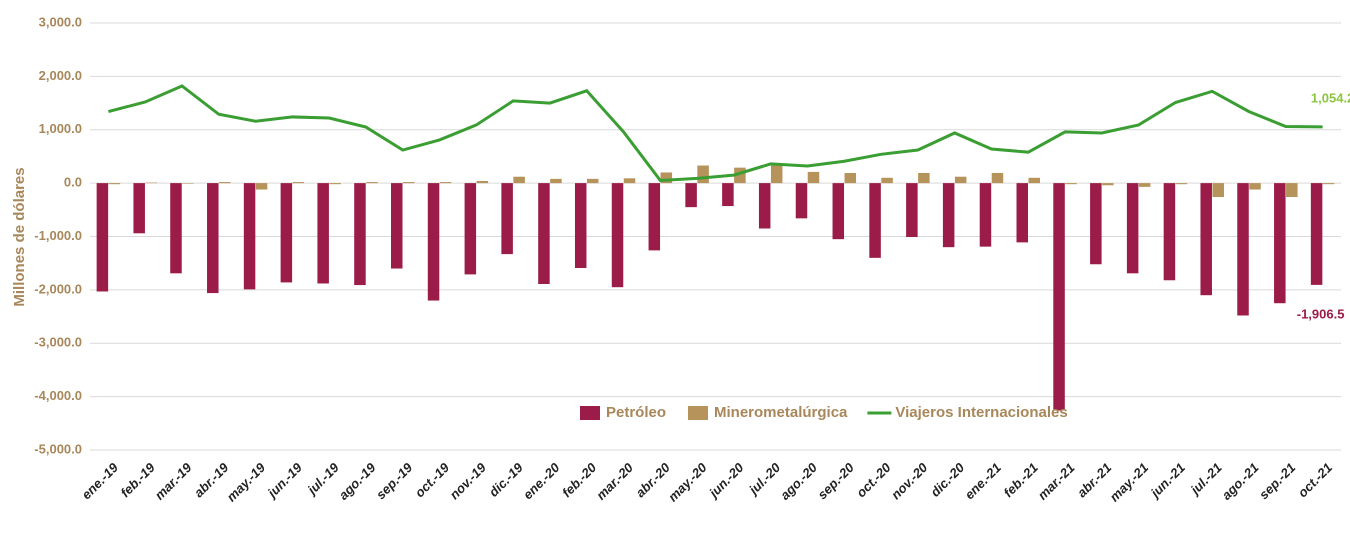  What do you see at coordinates (1277, 481) in the screenshot?
I see `x-tick-label: sep.-21` at bounding box center [1277, 481].